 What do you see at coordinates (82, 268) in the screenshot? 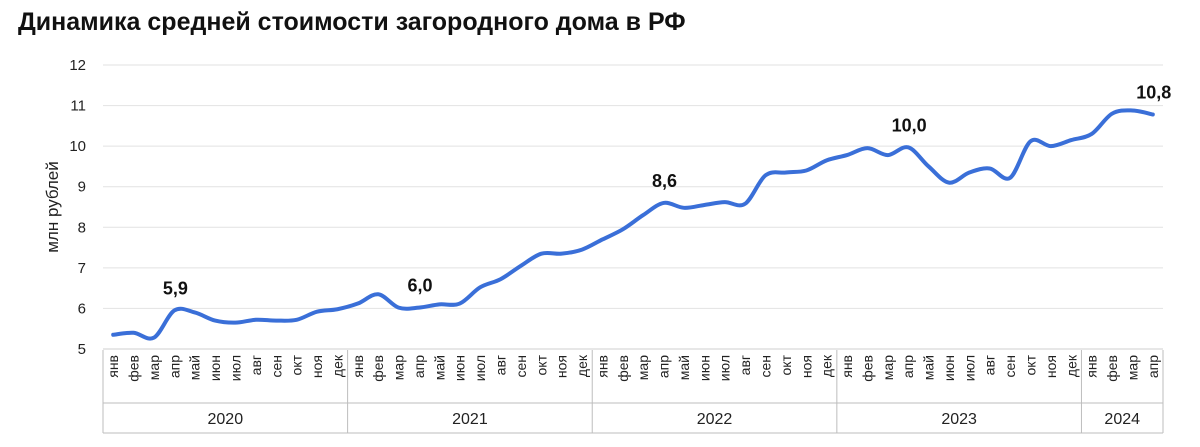
I see `y-tick-label: 7` at bounding box center [82, 268].